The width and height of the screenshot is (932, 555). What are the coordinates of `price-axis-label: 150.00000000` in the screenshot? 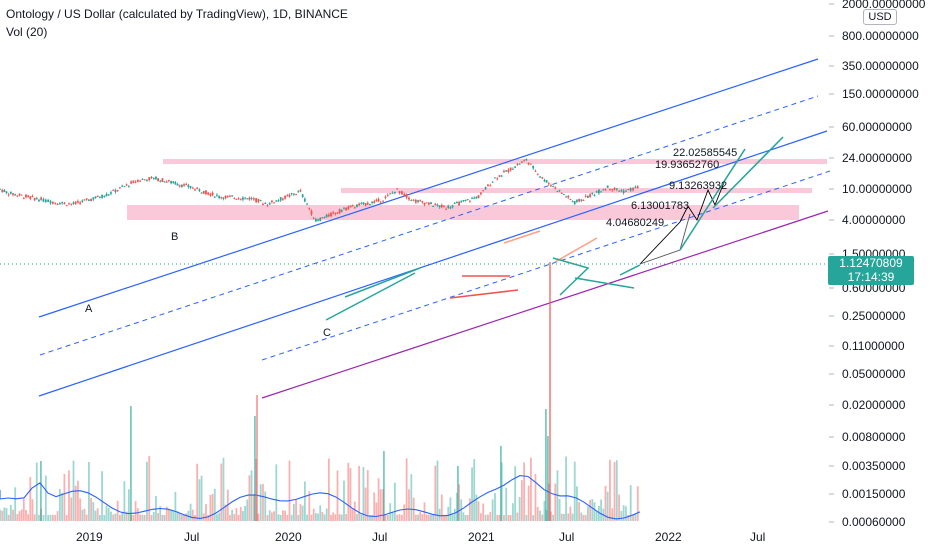 It's located at (880, 94).